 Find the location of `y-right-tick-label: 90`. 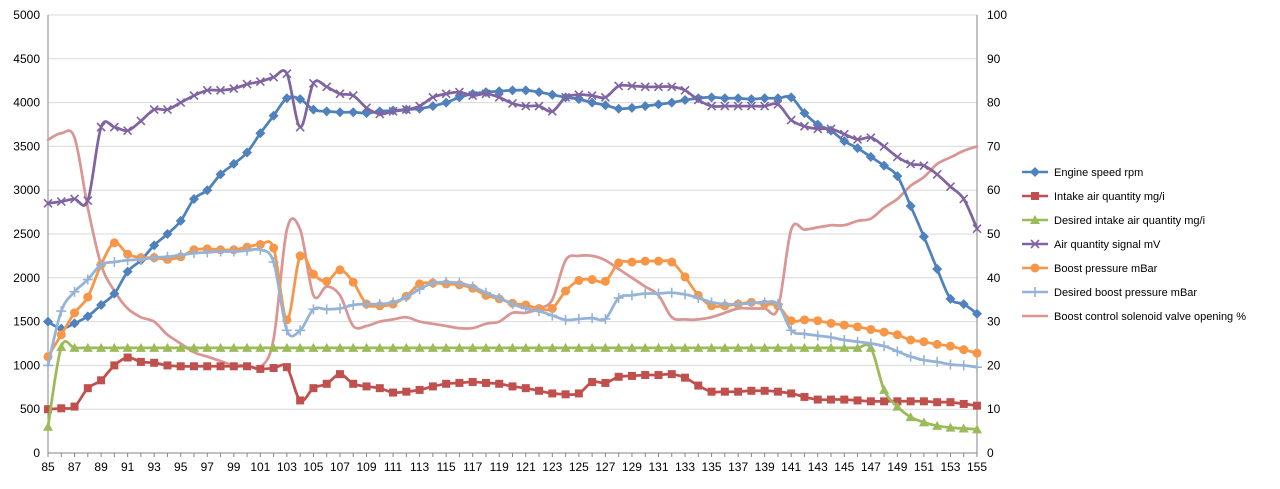

y-right-tick-label: 90 is located at coordinates (994, 59).